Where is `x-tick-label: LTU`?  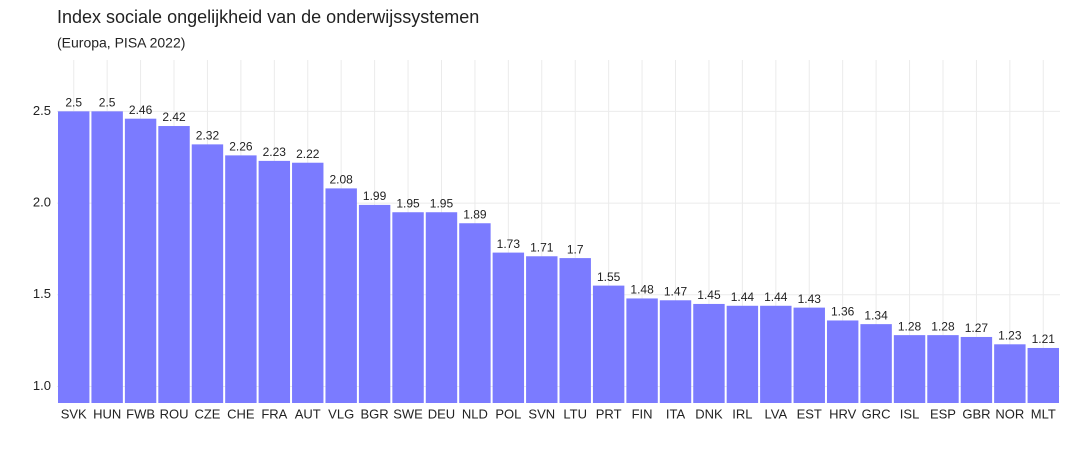
x-tick-label: LTU is located at coordinates (575, 413).